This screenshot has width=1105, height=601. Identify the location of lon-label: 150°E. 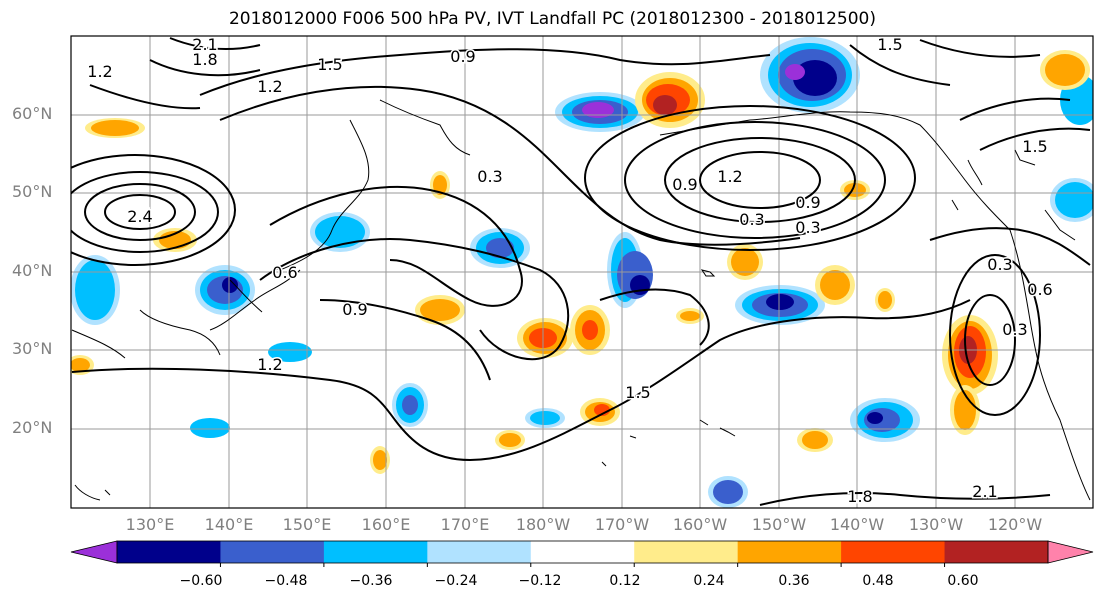
(307, 524).